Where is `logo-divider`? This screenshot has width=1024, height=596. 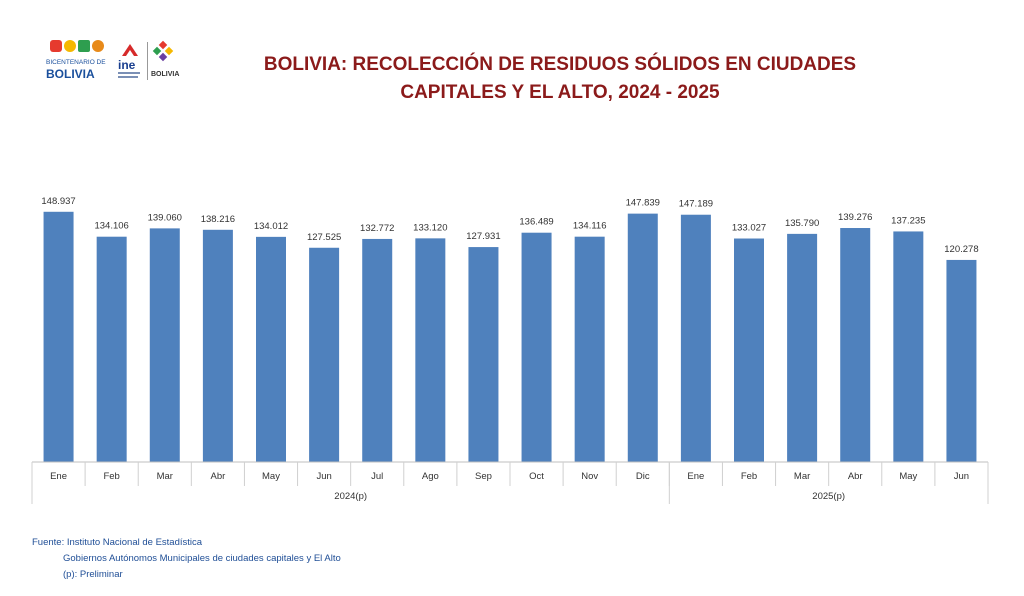
logo-divider is located at coordinates (147, 61).